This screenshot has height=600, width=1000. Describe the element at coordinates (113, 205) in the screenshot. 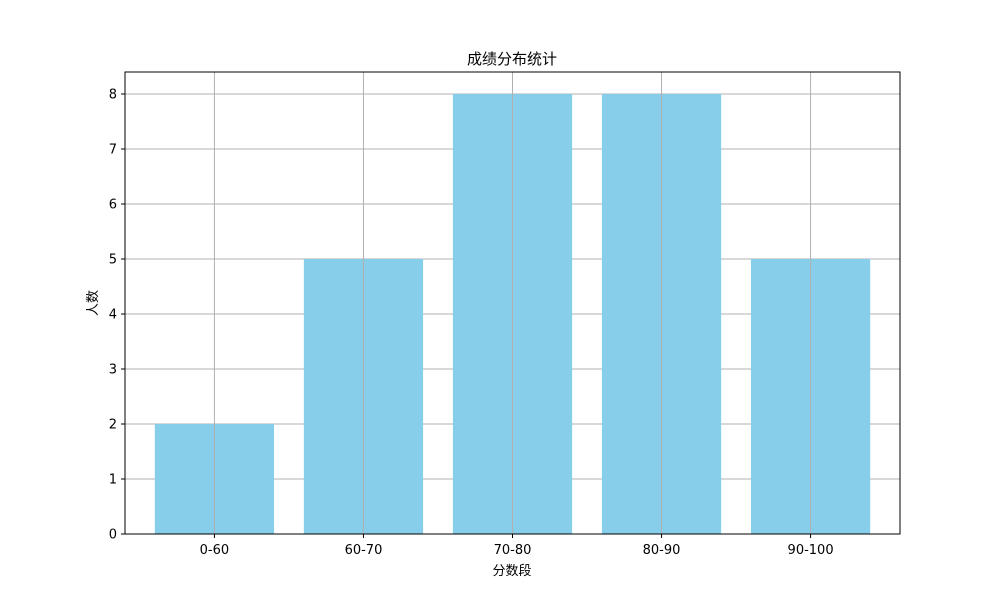

I see `y-tick-label: 6` at that location.